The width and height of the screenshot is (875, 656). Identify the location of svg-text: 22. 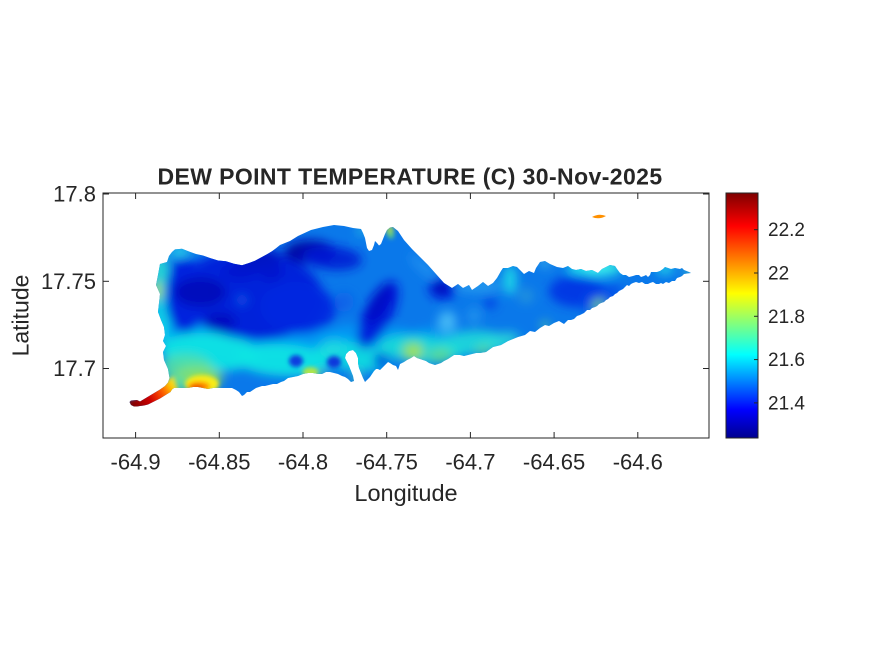
(778, 274).